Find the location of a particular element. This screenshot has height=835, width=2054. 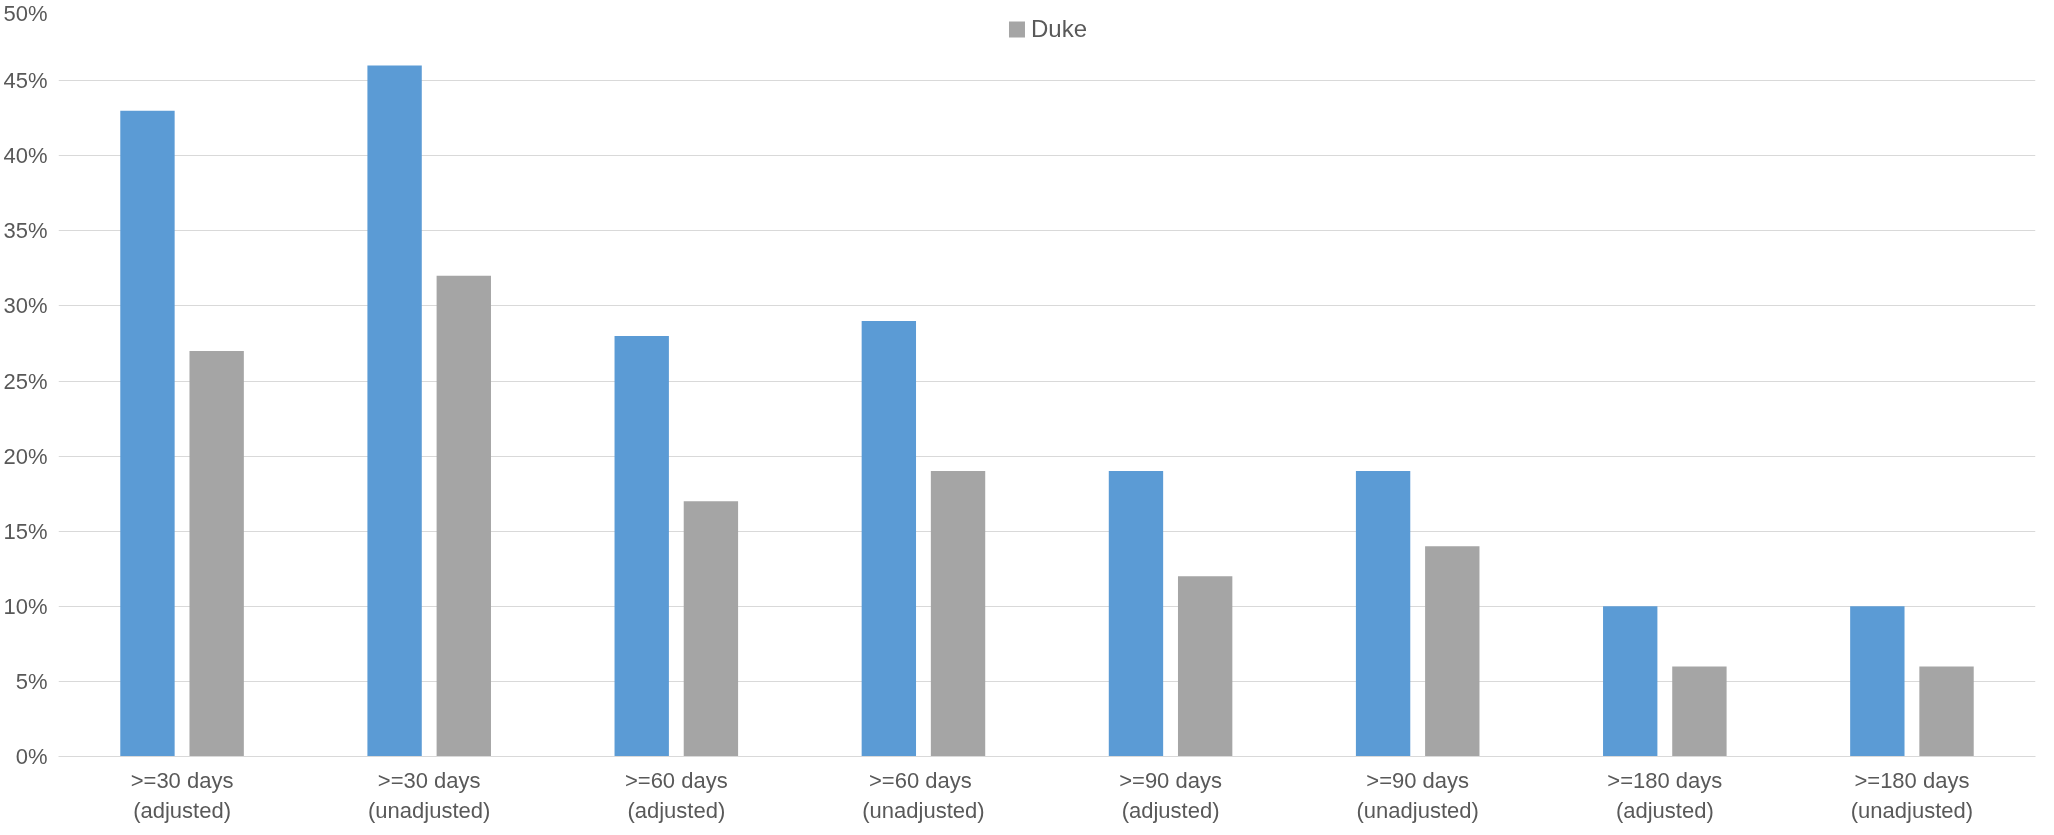

y-tick-label: 0% is located at coordinates (31, 756).